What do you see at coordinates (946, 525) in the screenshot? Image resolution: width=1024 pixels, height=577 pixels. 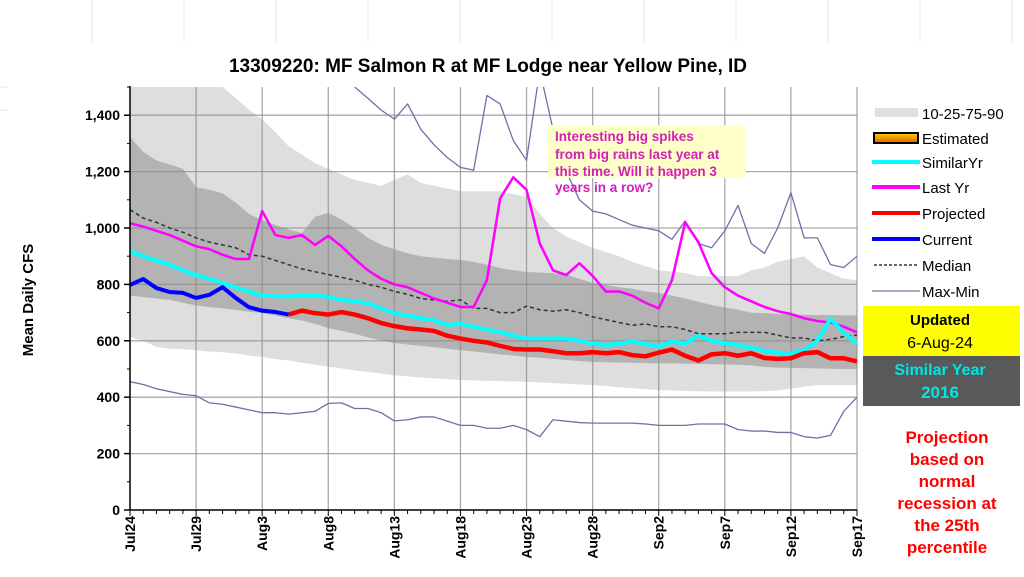 I see `projection-note-line: the 25th` at bounding box center [946, 525].